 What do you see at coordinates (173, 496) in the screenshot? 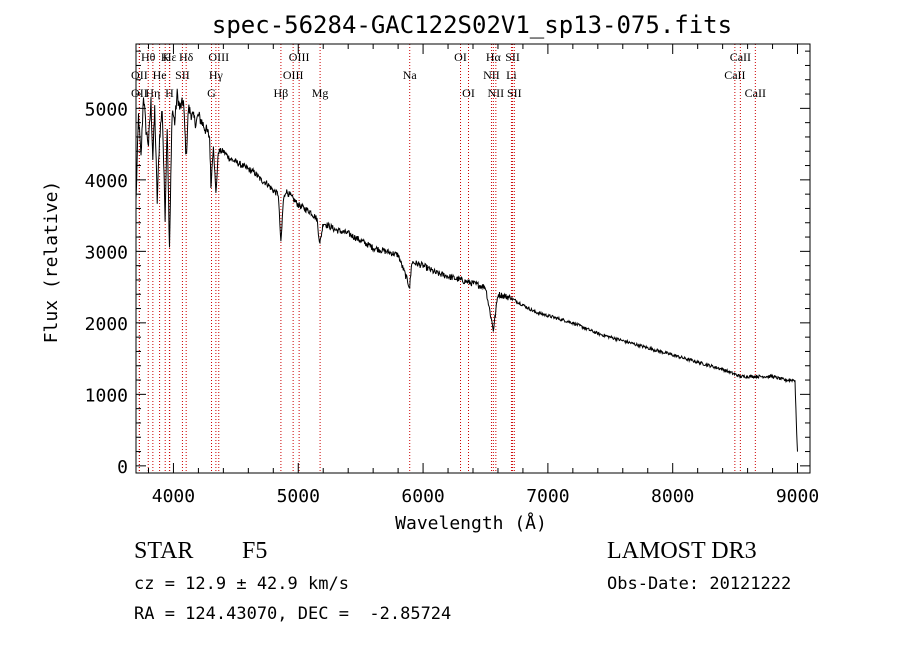
I see `x-tick-label-0: 4000` at bounding box center [173, 496].